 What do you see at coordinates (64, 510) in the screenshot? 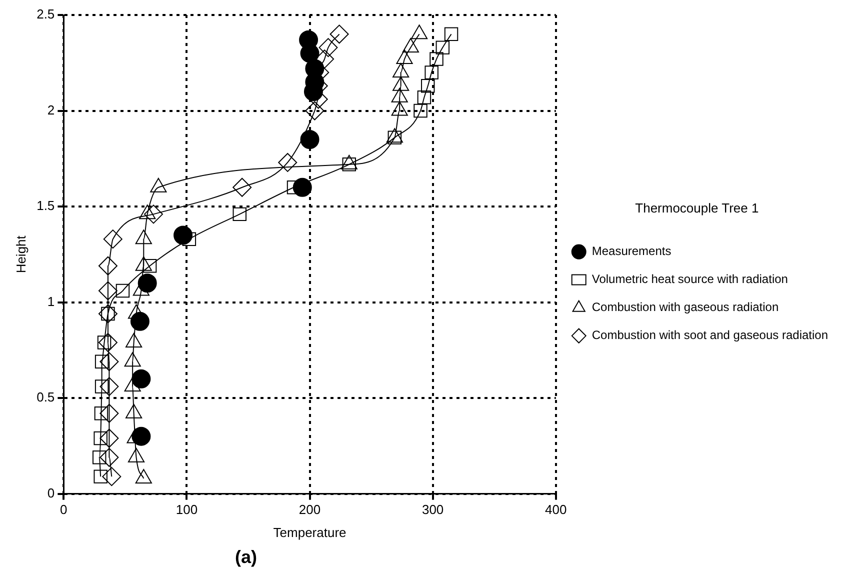
I see `x-tick-label: 0` at bounding box center [64, 510].